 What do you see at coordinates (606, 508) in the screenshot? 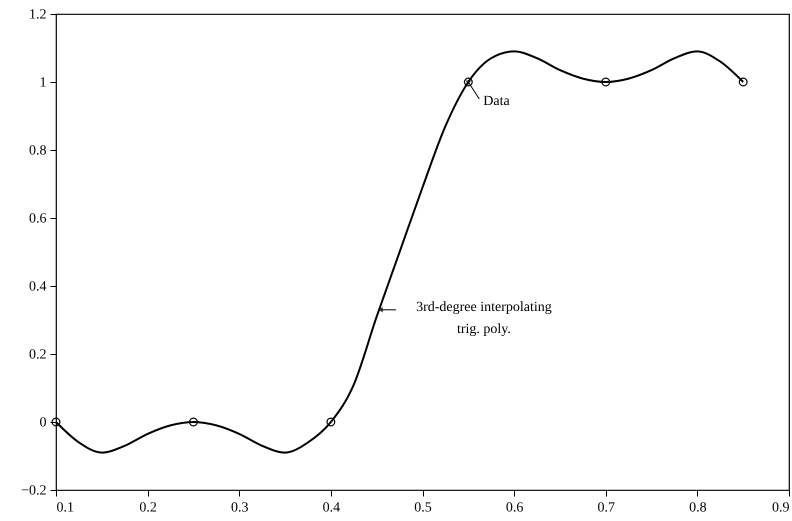
I see `x-tick-label: 0.7` at bounding box center [606, 508].